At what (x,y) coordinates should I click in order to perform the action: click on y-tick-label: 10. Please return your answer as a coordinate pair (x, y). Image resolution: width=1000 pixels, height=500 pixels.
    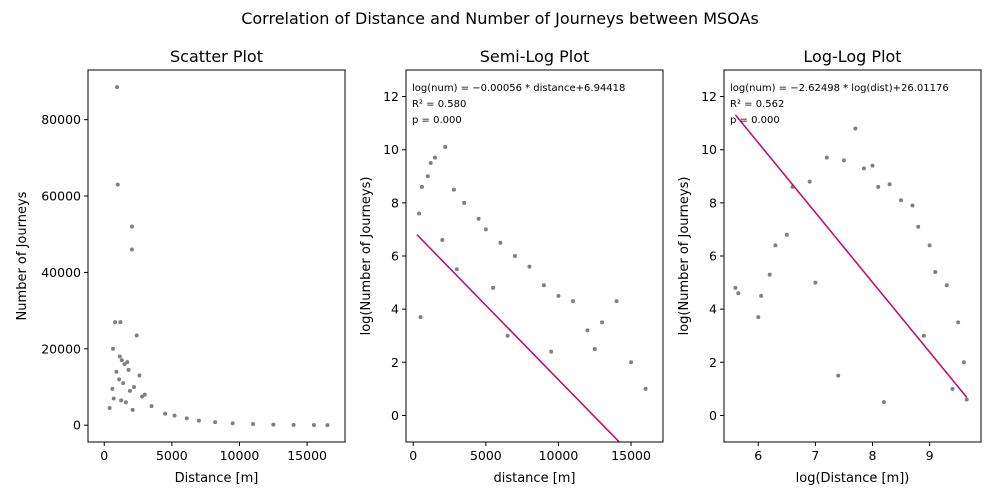
    Looking at the image, I should click on (391, 149).